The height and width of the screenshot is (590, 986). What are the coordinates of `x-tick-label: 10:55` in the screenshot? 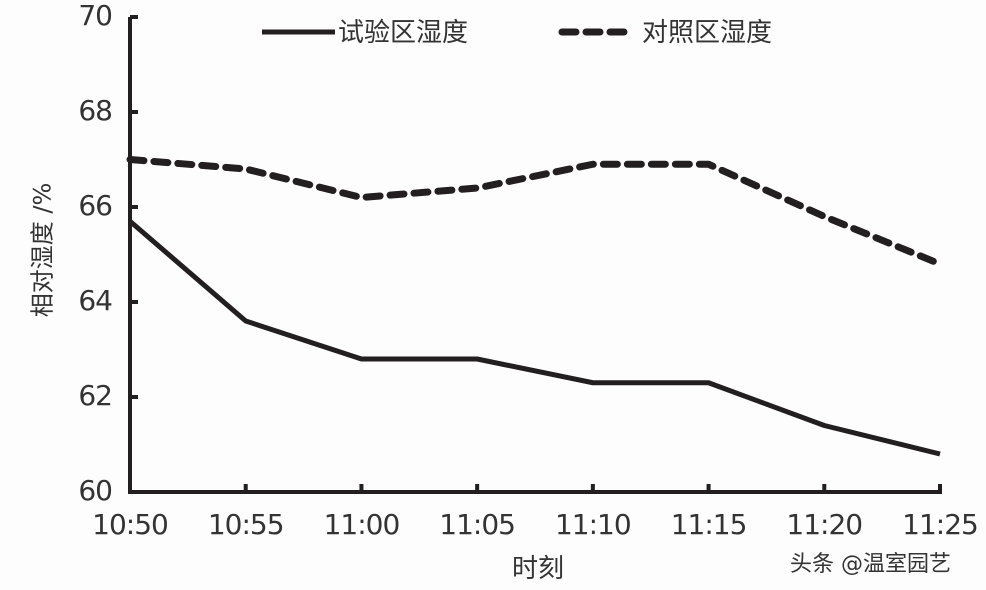 It's located at (246, 524).